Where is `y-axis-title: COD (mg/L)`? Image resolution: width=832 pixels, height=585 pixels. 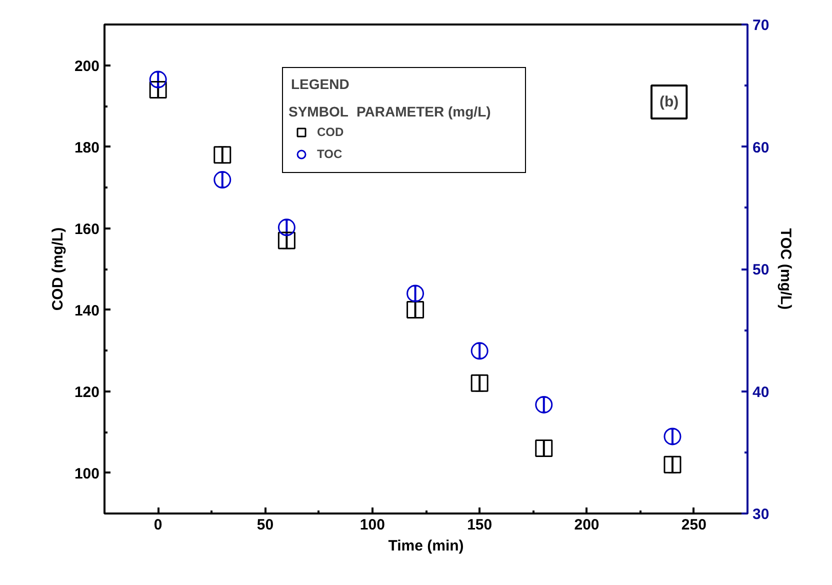
y-axis-title: COD (mg/L) is located at coordinates (57, 269).